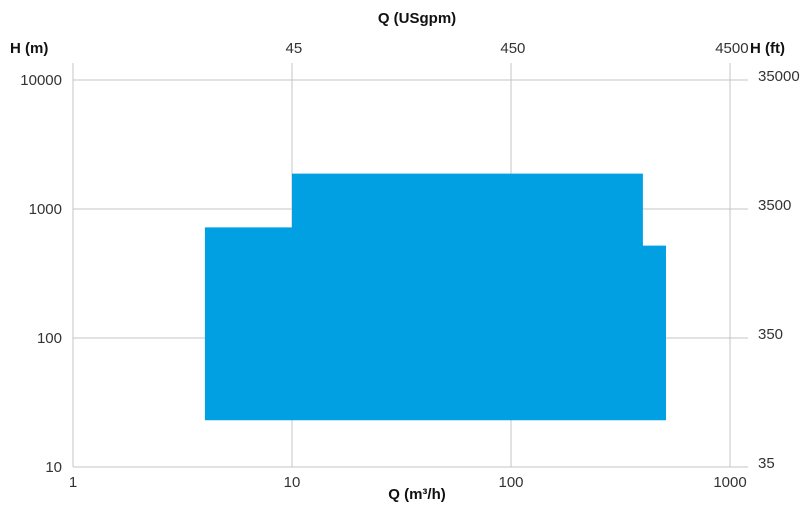  I want to click on x-tick-label-2: 100, so click(510, 482).